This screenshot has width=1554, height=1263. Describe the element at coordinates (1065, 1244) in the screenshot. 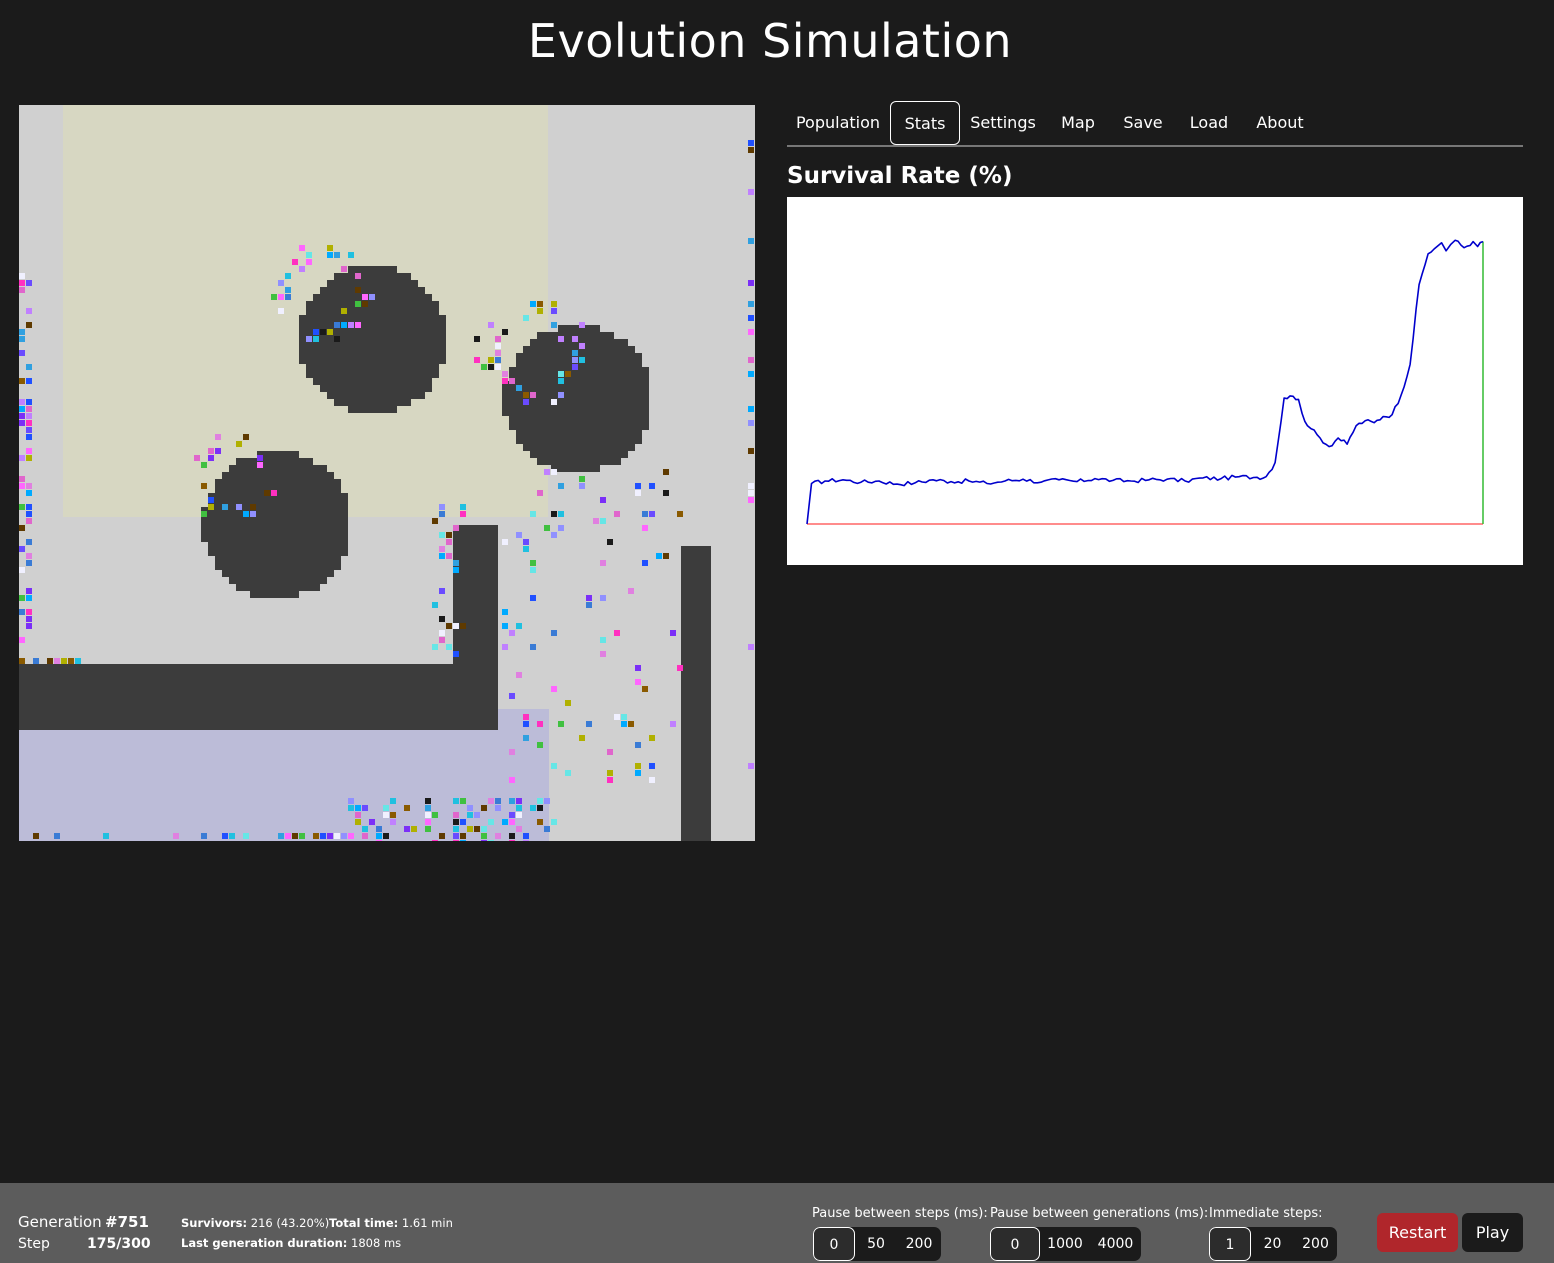

I see `pause-gens-option: 1000` at that location.